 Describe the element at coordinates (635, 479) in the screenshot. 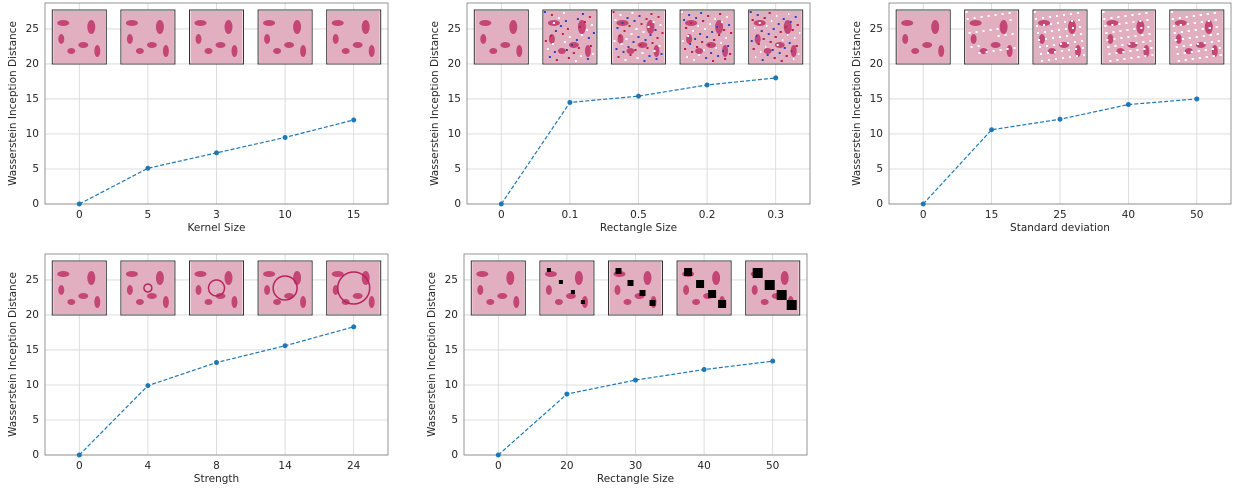

I see `x-axis-label: Rectangle Size` at that location.